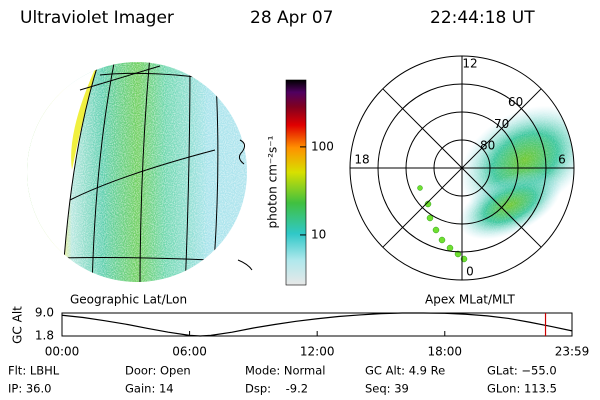  What do you see at coordinates (469, 64) in the screenshot?
I see `mlt-label: 12` at bounding box center [469, 64].